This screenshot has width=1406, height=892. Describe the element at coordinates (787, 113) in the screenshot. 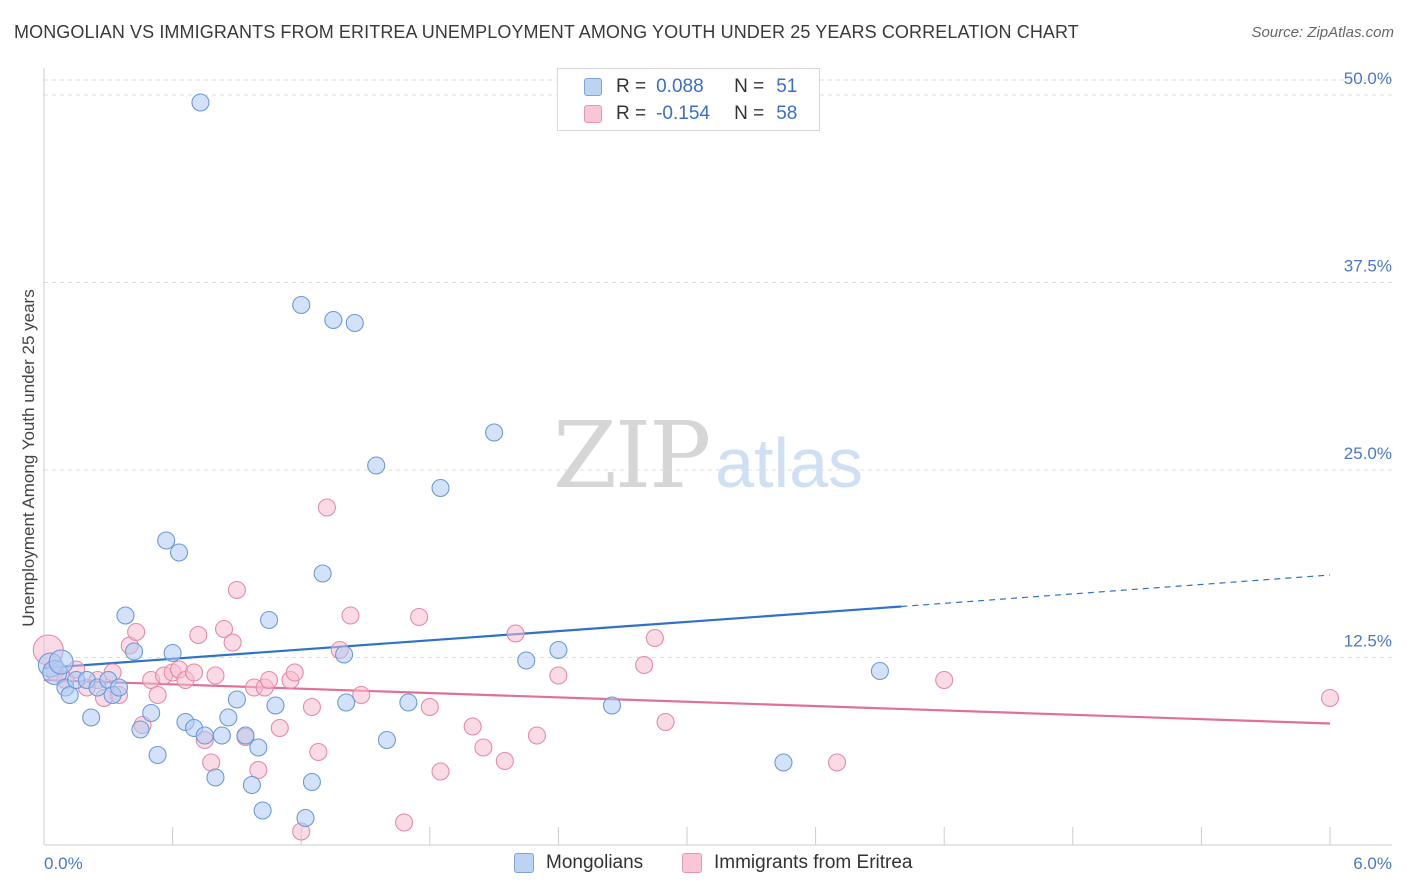

I see `legend-n-value: 58` at that location.